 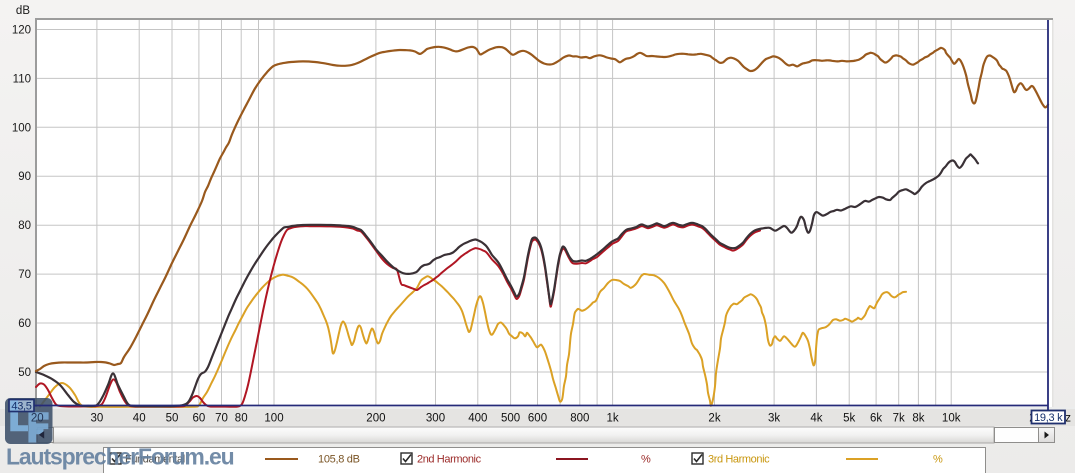 I want to click on svg-text: Fundamental, so click(x=155, y=460).